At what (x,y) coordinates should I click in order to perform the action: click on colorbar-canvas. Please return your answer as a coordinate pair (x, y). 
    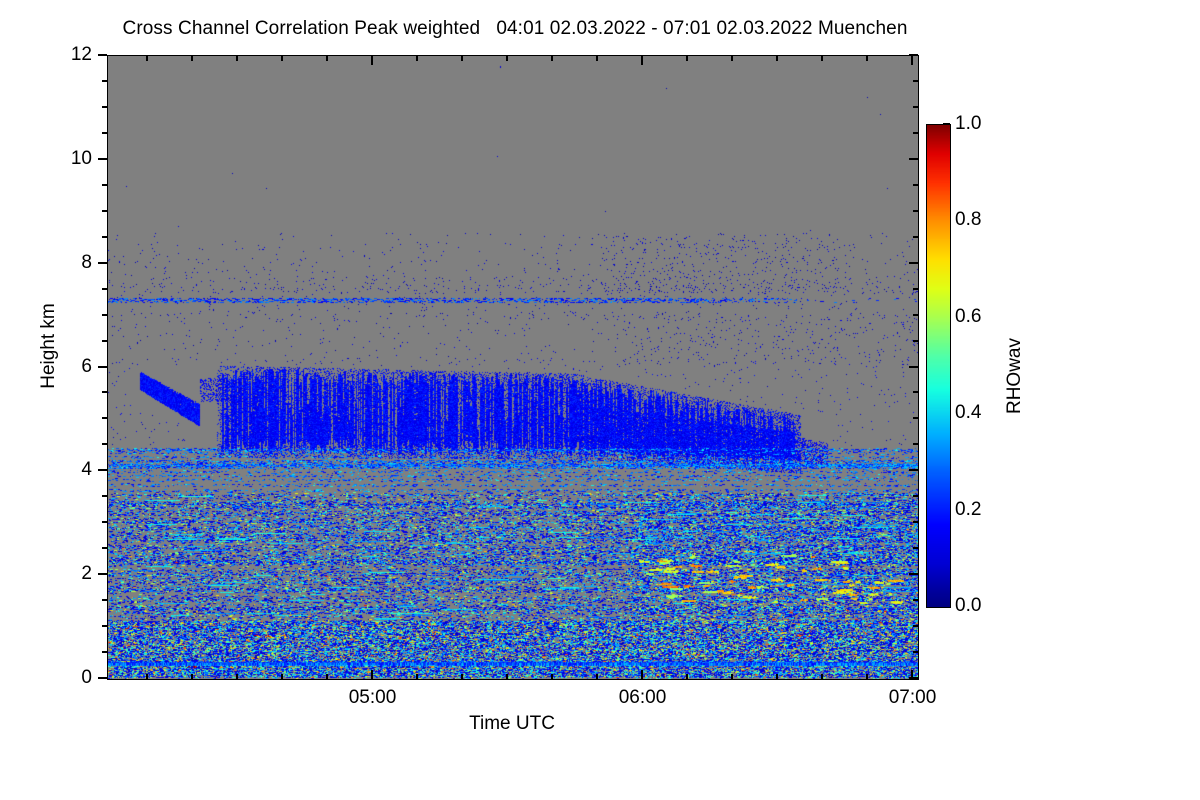
    Looking at the image, I should click on (938, 366).